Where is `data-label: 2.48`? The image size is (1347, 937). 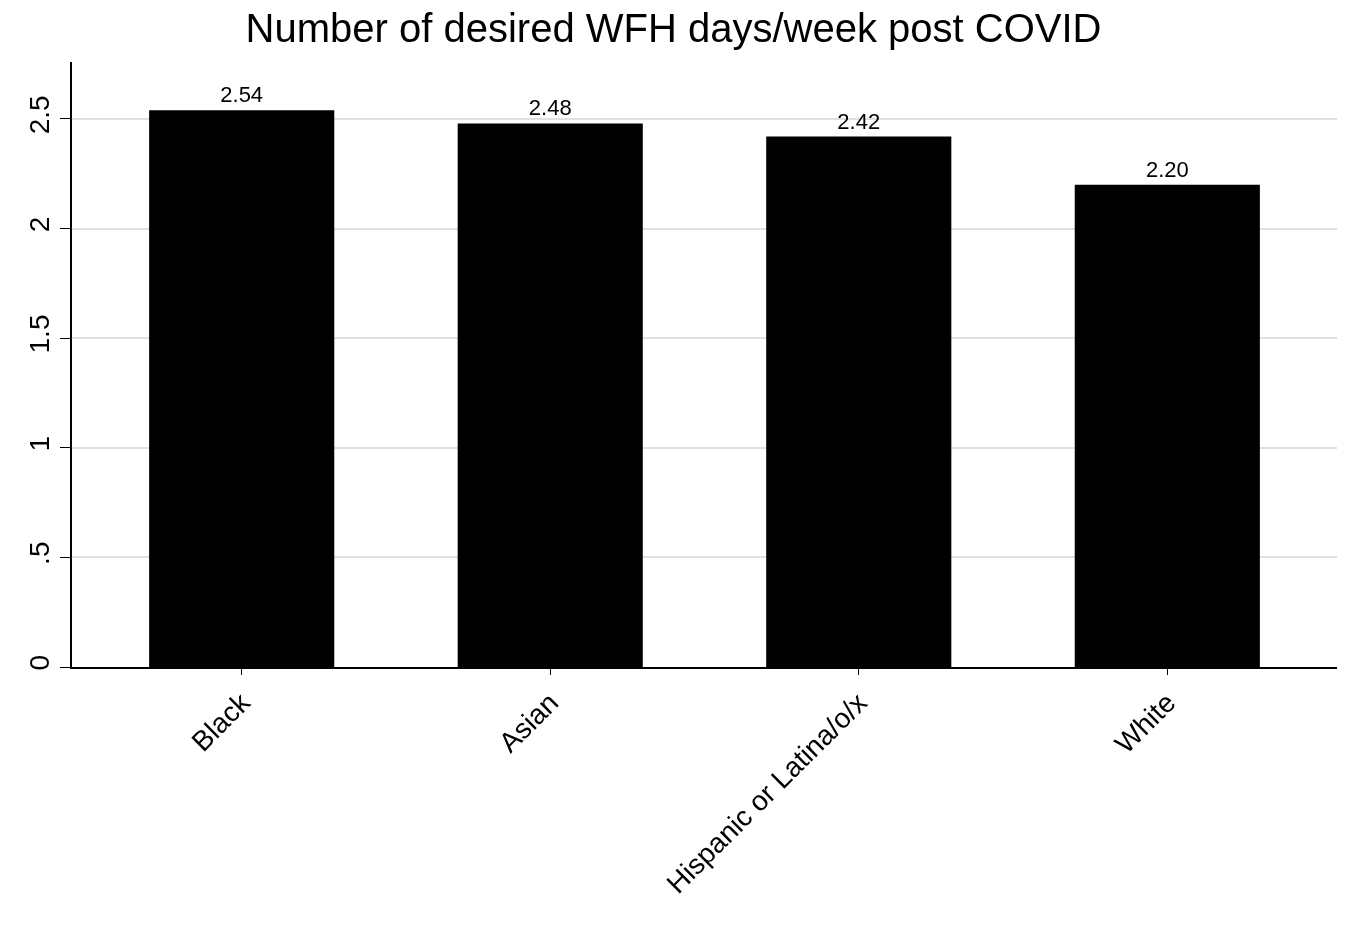
data-label: 2.48 is located at coordinates (550, 108).